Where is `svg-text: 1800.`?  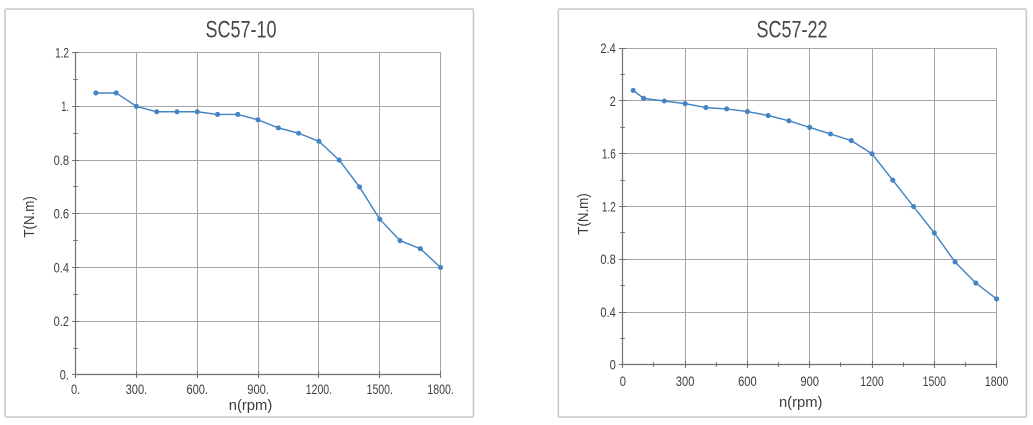 svg-text: 1800. is located at coordinates (440, 389).